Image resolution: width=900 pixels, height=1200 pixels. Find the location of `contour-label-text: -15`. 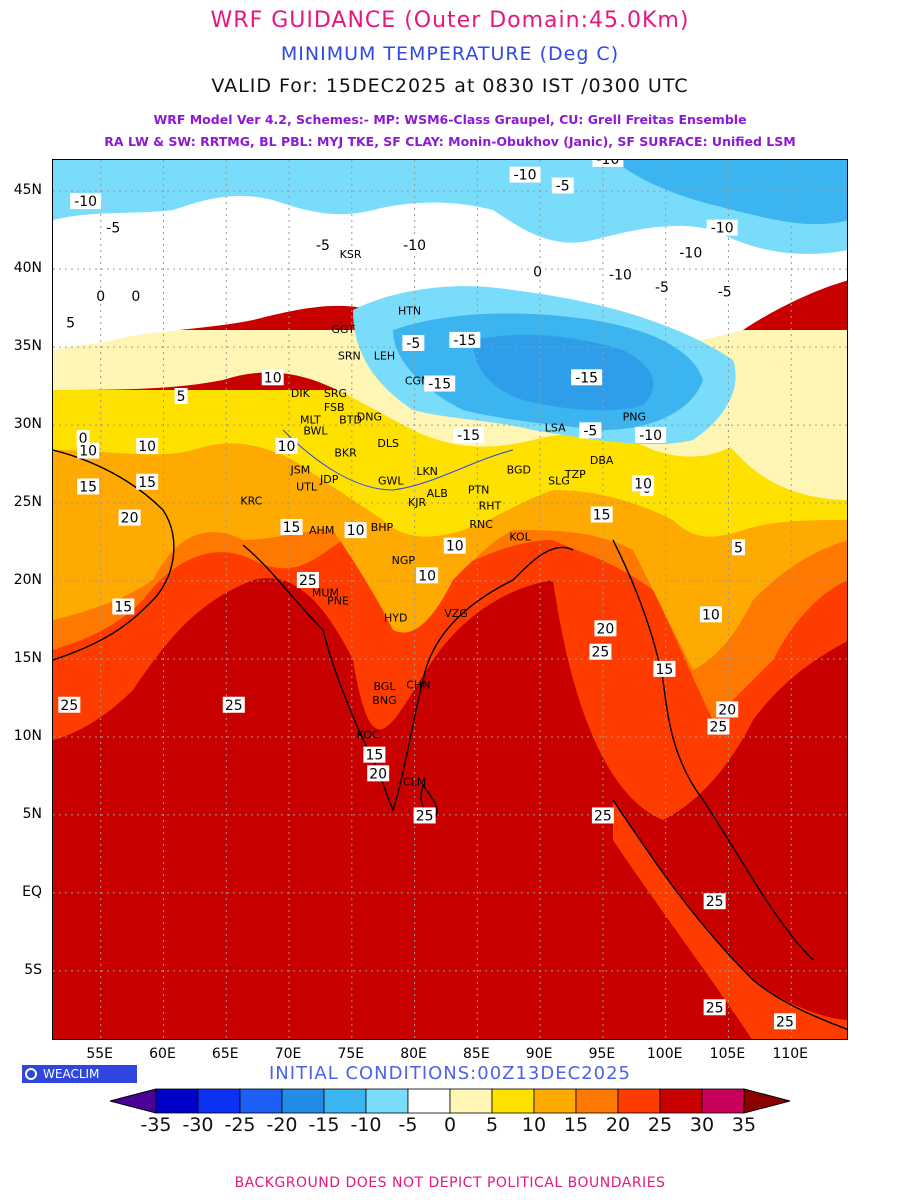

contour-label-text: -15 is located at coordinates (468, 436).